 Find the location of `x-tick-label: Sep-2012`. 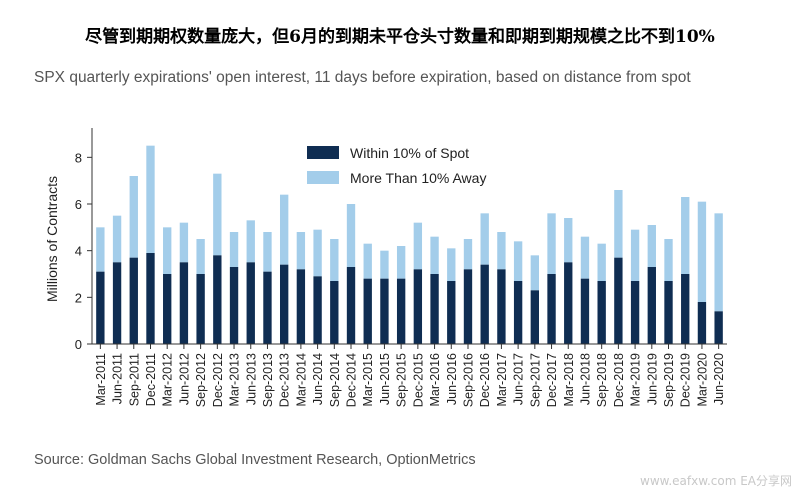

x-tick-label: Sep-2012 is located at coordinates (201, 380).